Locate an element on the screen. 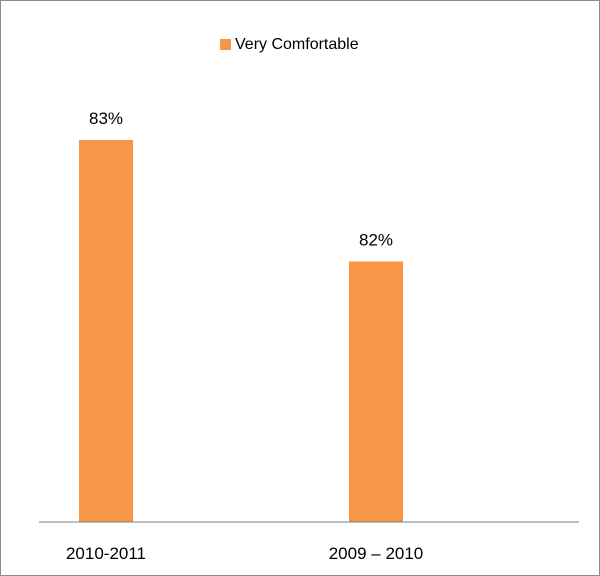 The image size is (600, 576). legend: Very Comfortable is located at coordinates (289, 44).